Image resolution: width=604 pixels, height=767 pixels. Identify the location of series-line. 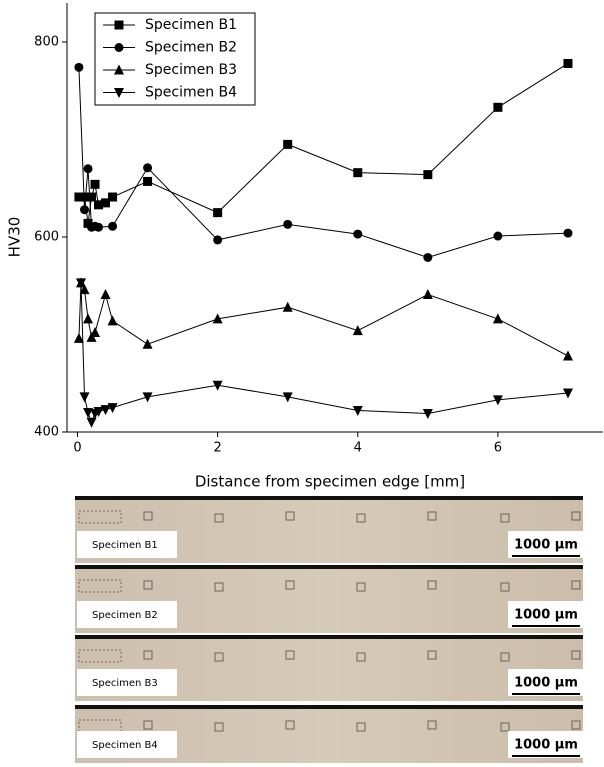
(323, 318).